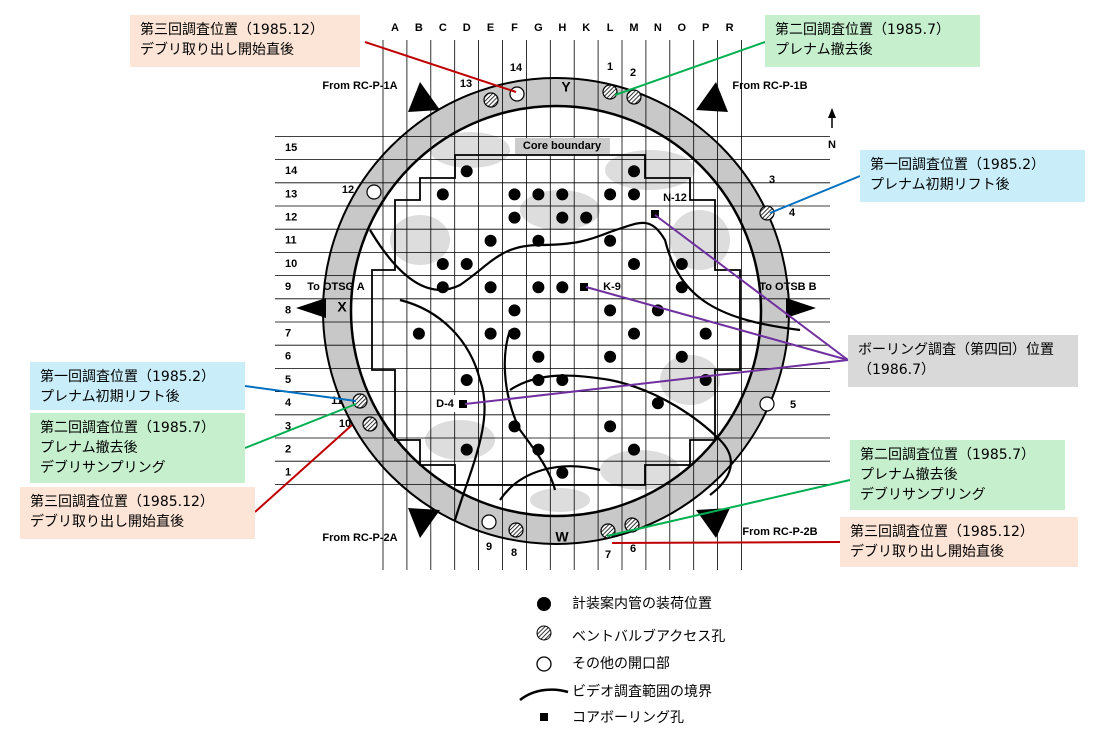 The image size is (1098, 734). I want to click on map-label: From RC-P-1A, so click(359, 86).